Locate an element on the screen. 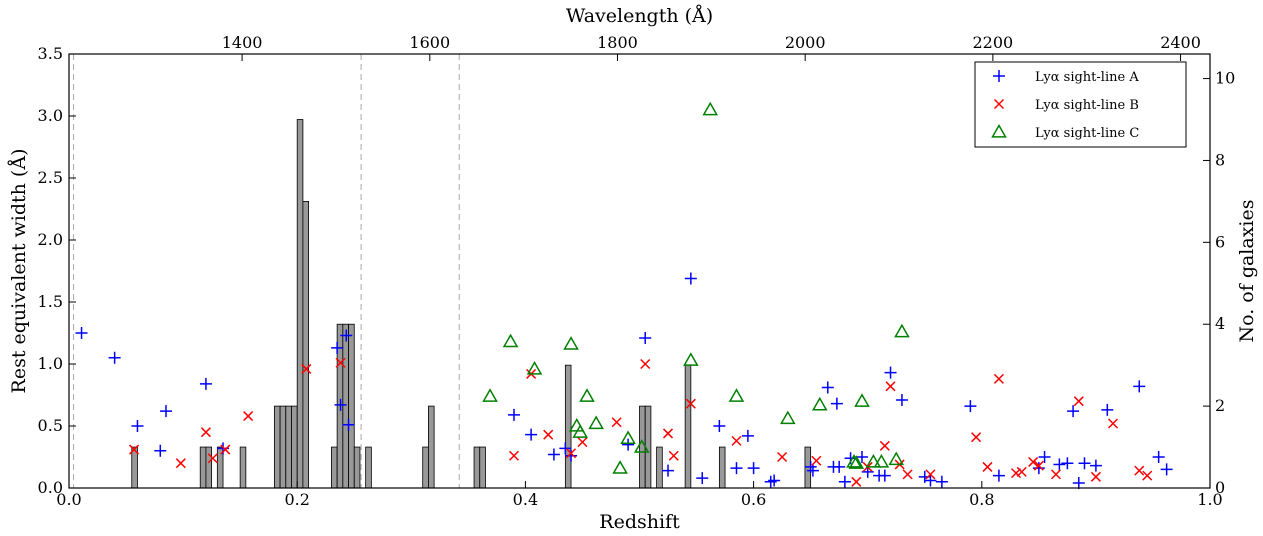  y2-tick-label: 2 is located at coordinates (1220, 405).